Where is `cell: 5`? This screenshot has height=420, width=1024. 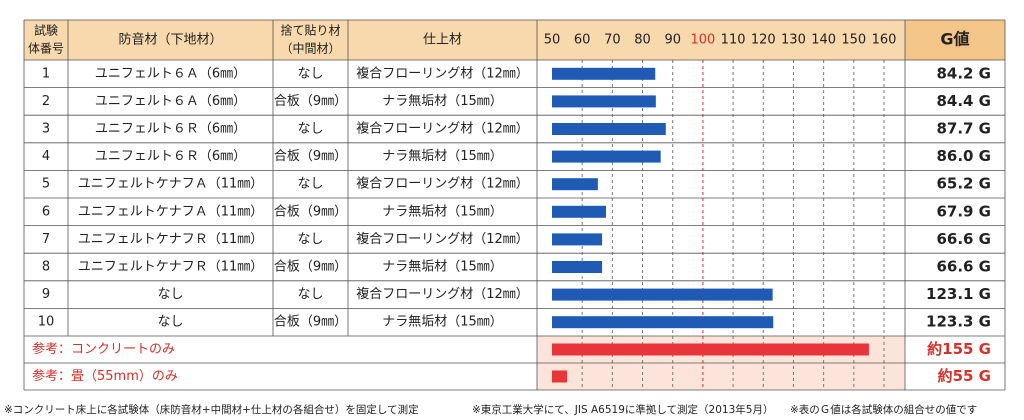
cell: 5 is located at coordinates (46, 184).